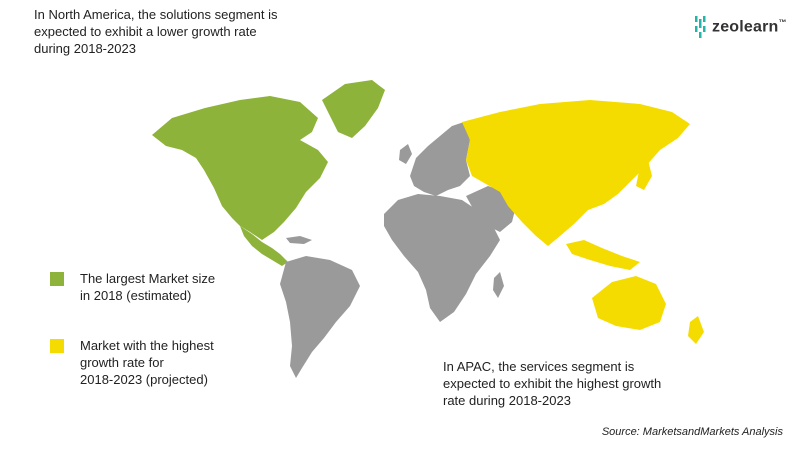 Image resolution: width=797 pixels, height=458 pixels. I want to click on zeolearn-logo: zeolearn™, so click(739, 27).